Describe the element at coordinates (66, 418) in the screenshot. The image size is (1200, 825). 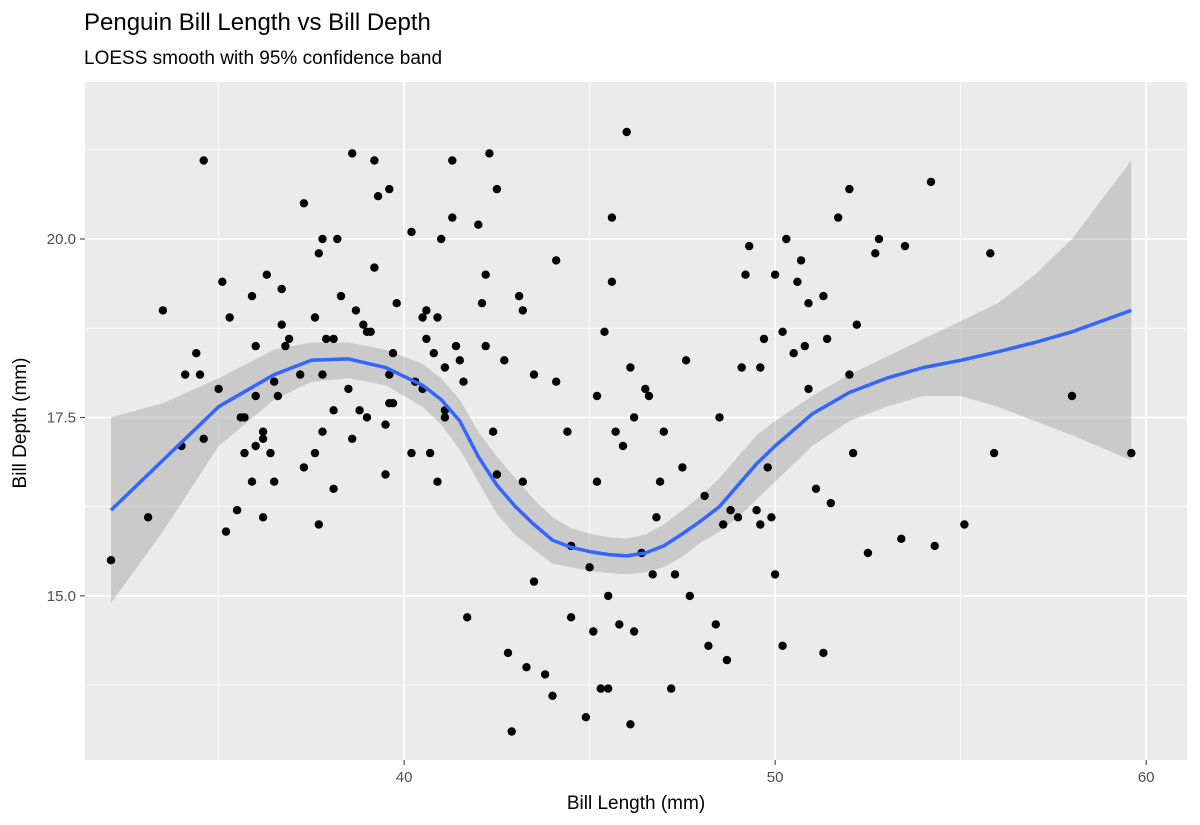
I see `y-axis-ticks: 15.0 17.5 20.0` at that location.